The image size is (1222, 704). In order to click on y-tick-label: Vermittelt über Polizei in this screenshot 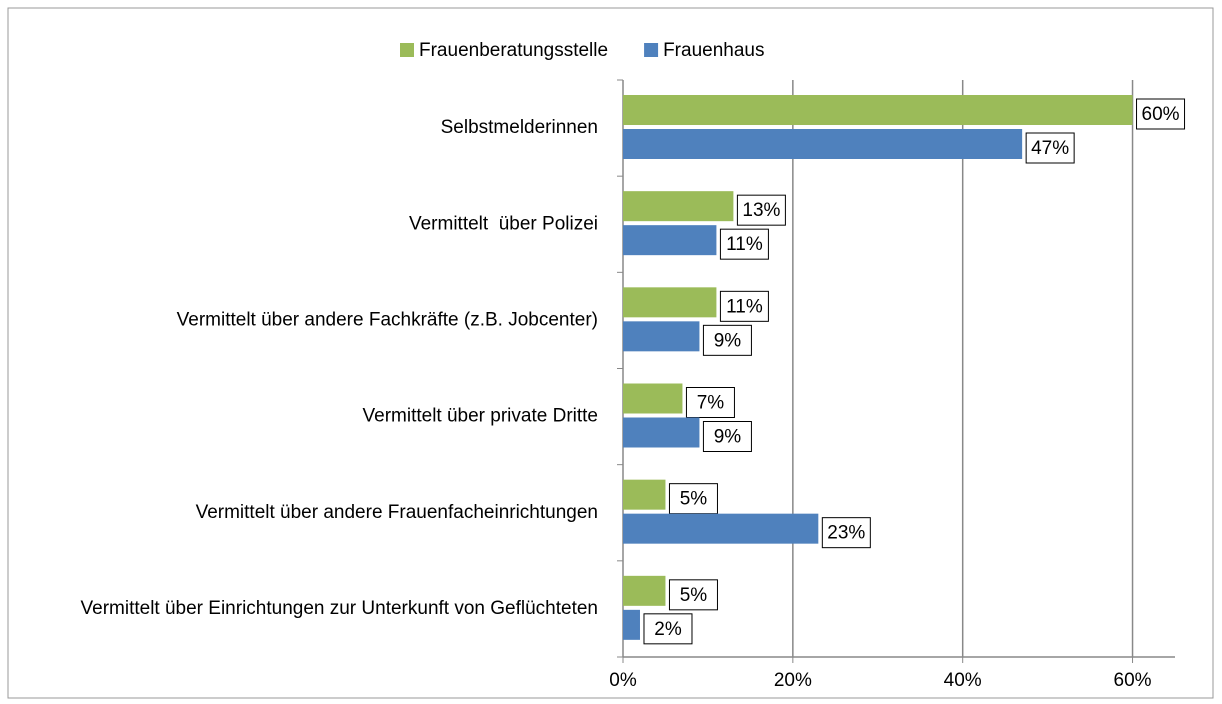, I will do `click(503, 223)`.